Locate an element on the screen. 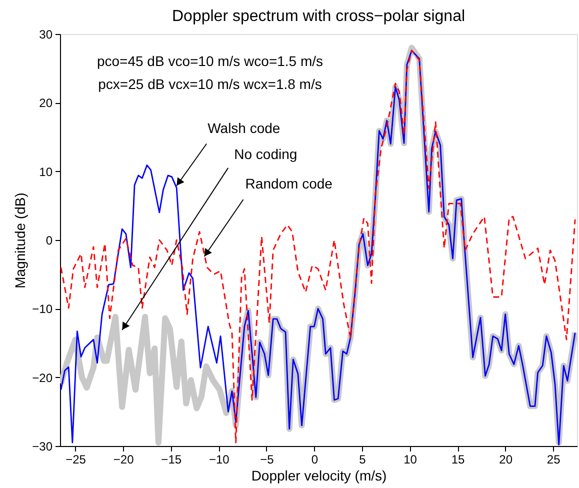 The image size is (579, 488). y-tick-label: 0 is located at coordinates (49, 241).